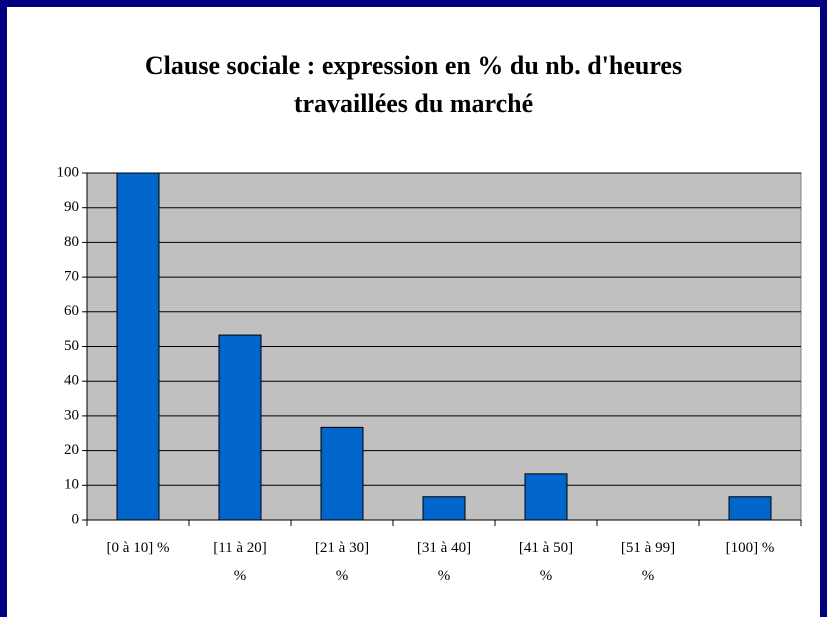 Image resolution: width=827 pixels, height=617 pixels. I want to click on x-tick-label: [41 à 50] %, so click(546, 562).